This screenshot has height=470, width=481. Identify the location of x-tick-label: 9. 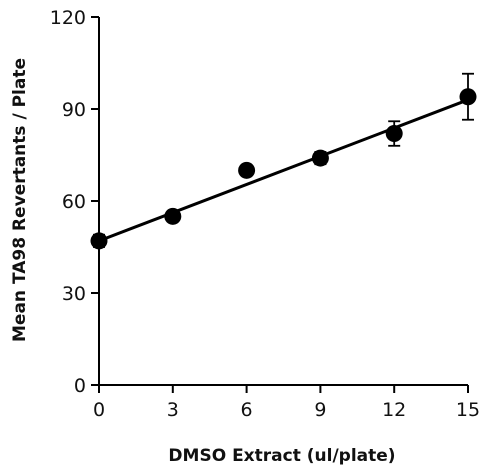
(320, 410).